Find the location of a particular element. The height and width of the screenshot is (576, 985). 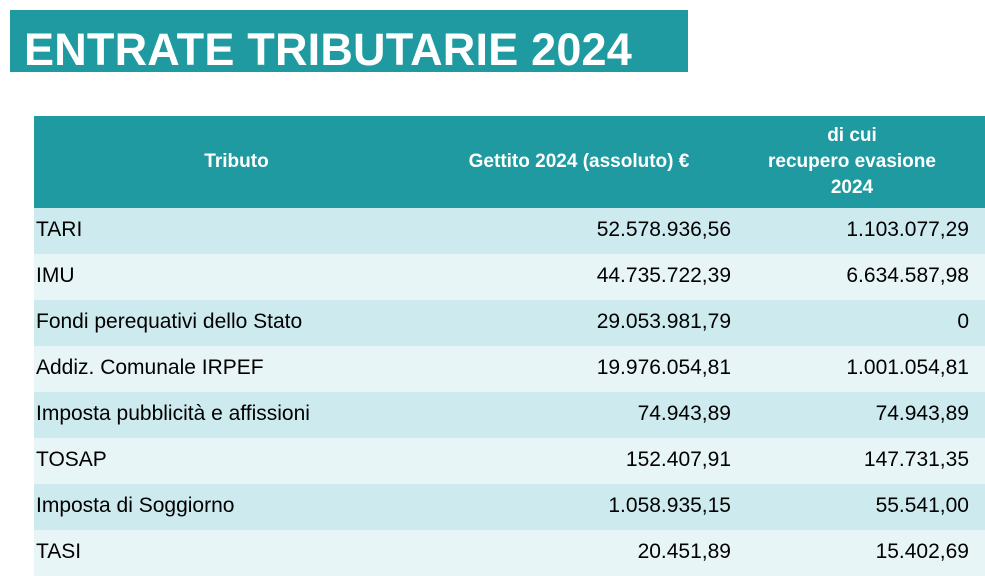

cell-gettito: 19.976.054,81 is located at coordinates (663, 367).